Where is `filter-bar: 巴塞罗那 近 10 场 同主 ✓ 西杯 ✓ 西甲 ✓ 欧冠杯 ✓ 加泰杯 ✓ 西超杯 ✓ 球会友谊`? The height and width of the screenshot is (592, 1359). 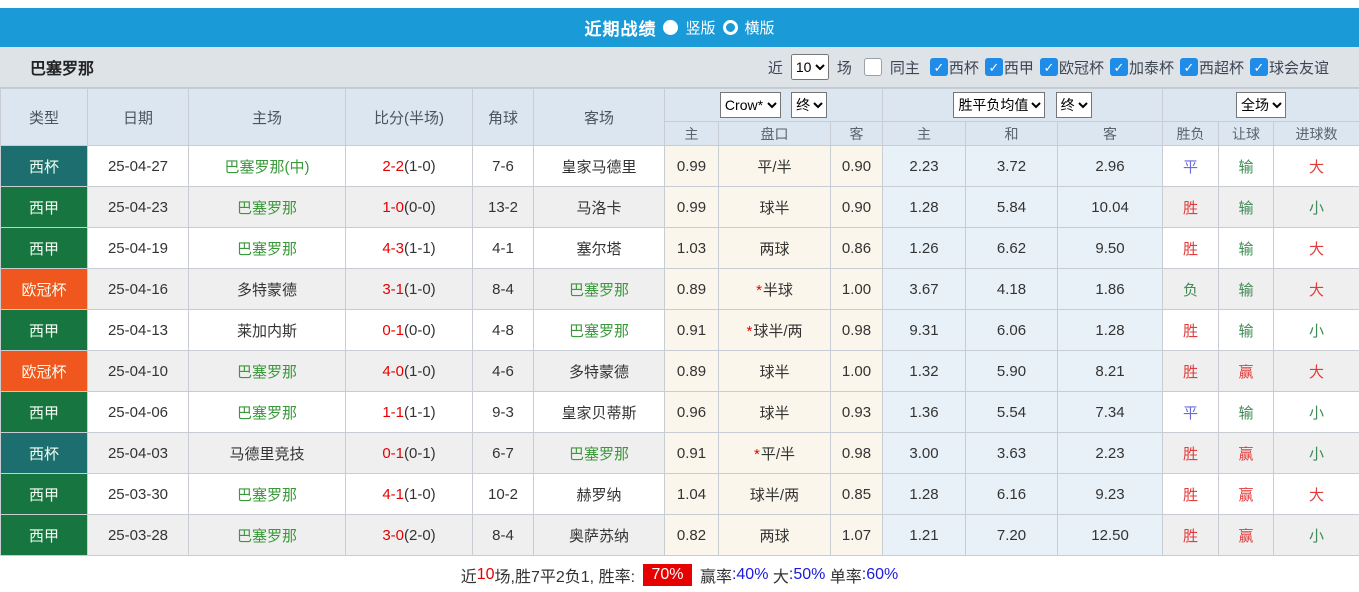 filter-bar: 巴塞罗那 近 10 场 同主 ✓ 西杯 ✓ 西甲 ✓ 欧冠杯 ✓ 加泰杯 ✓ 西超杯 ✓ 球会友谊 is located at coordinates (679, 67).